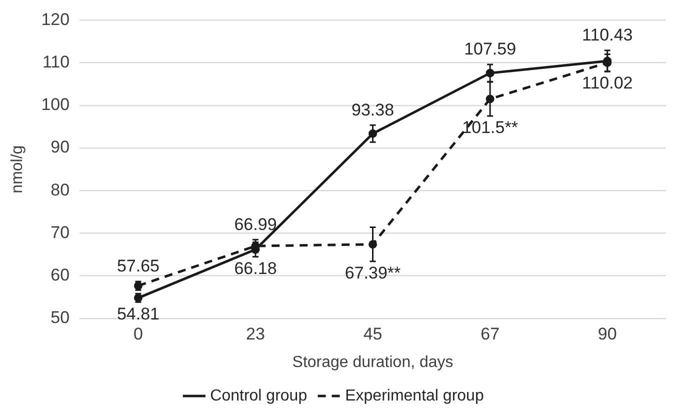 The height and width of the screenshot is (414, 686). Describe the element at coordinates (60, 274) in the screenshot. I see `y-tick-label: 60` at that location.